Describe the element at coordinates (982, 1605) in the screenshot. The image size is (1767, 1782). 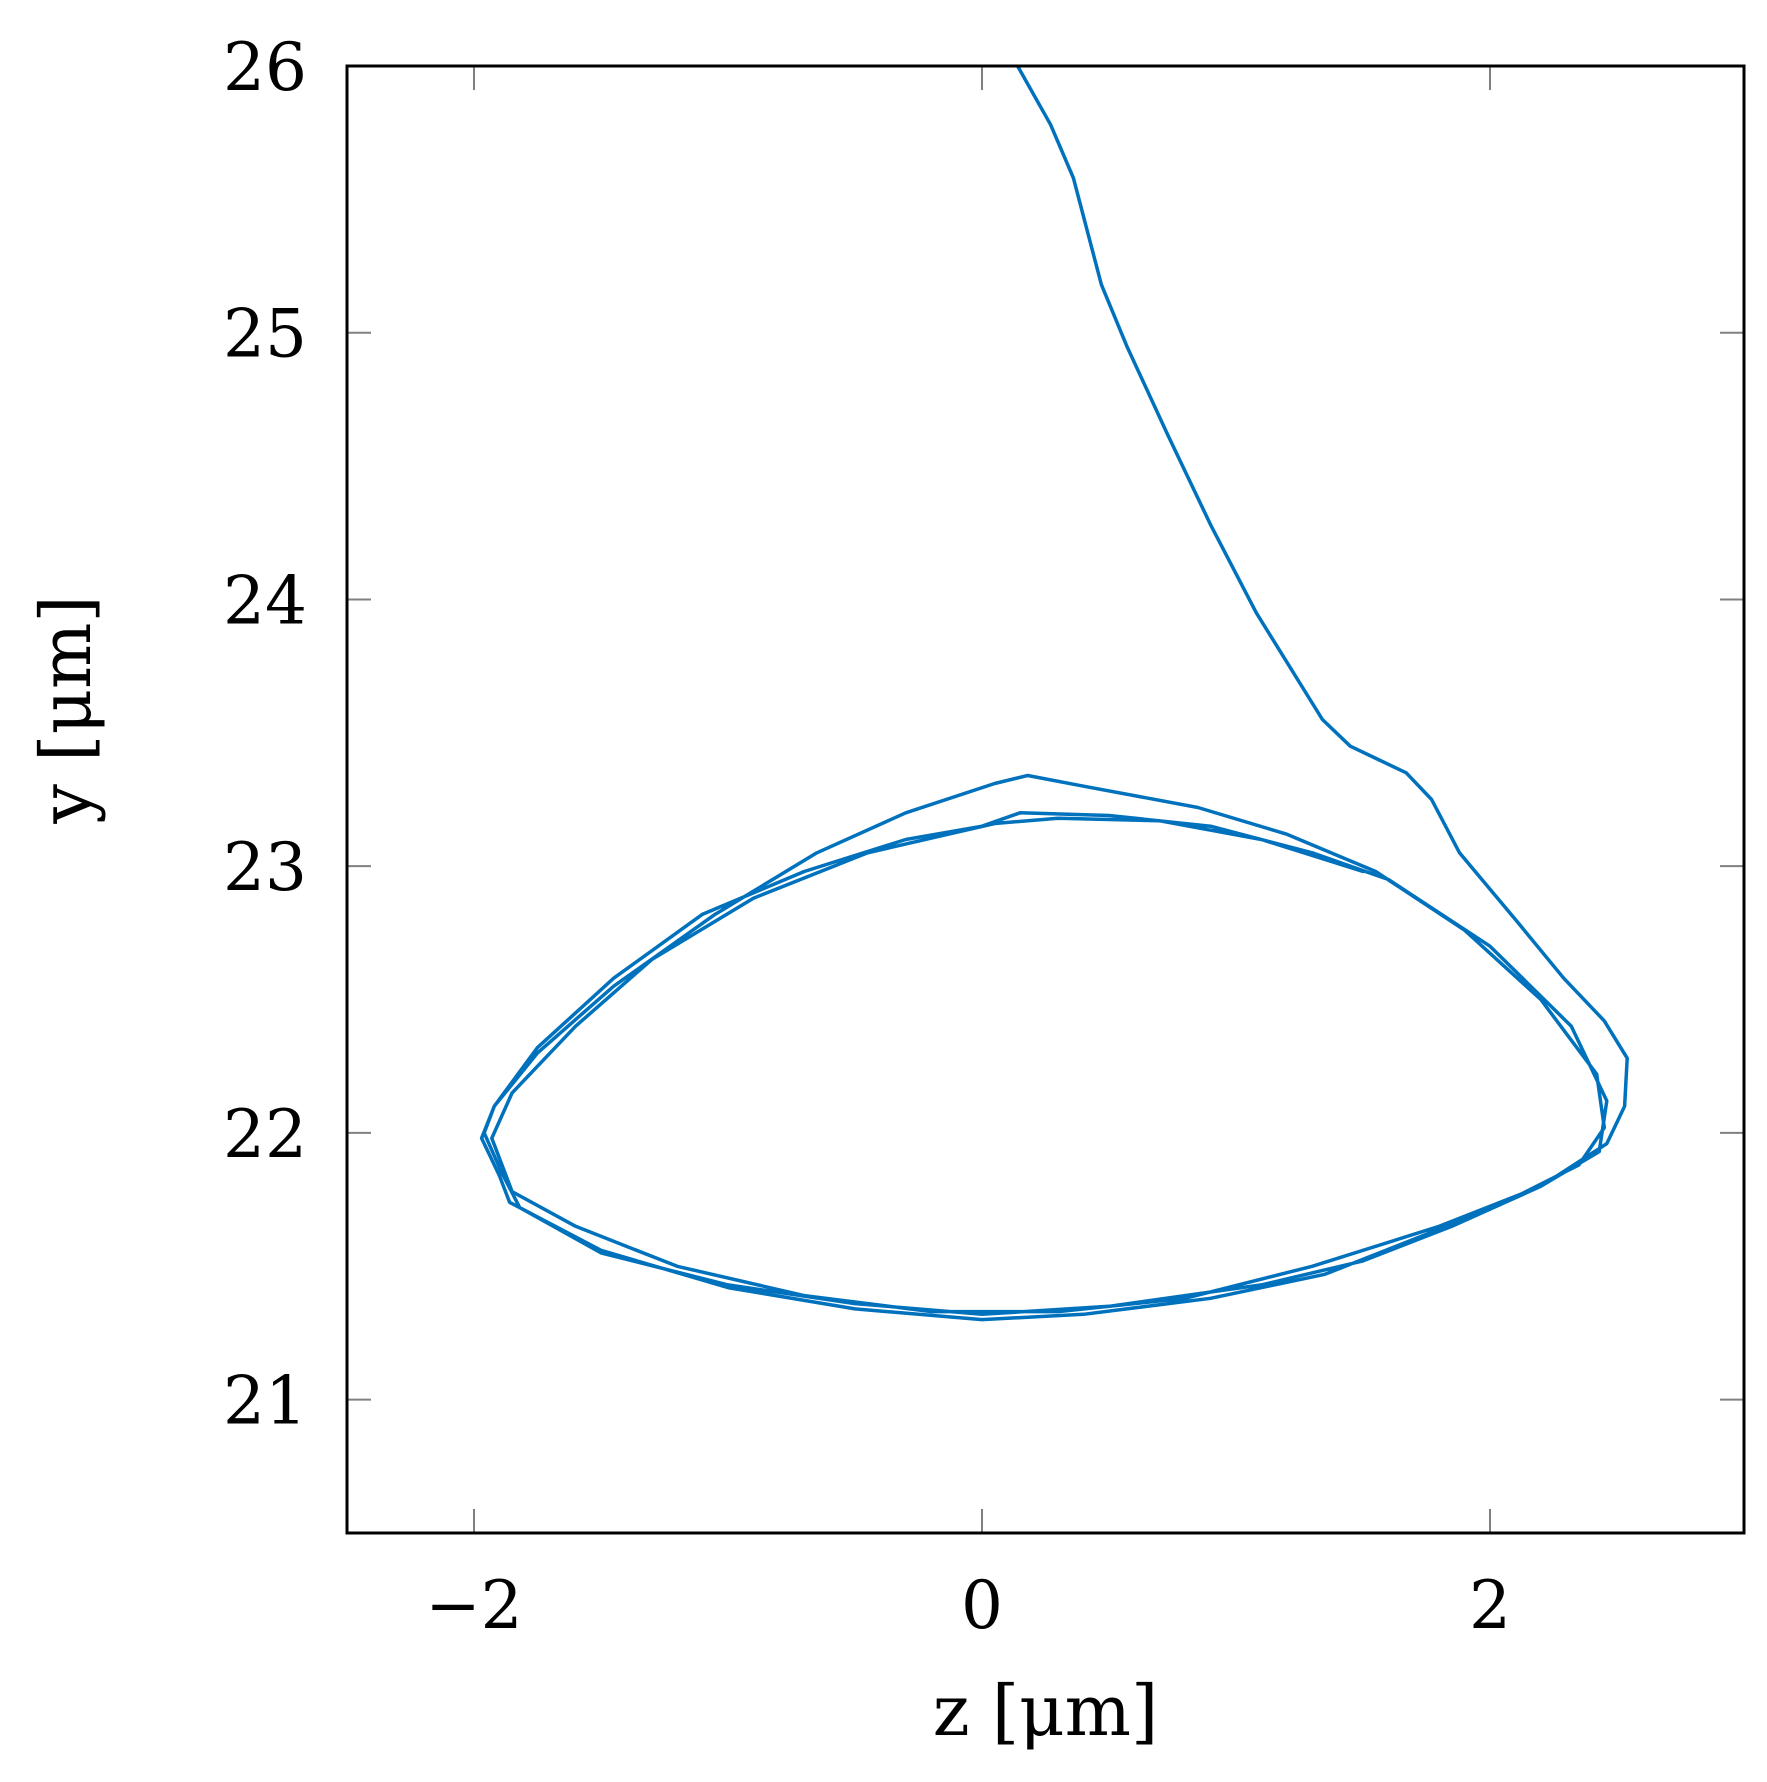
I see `x-tick-label: 0` at that location.